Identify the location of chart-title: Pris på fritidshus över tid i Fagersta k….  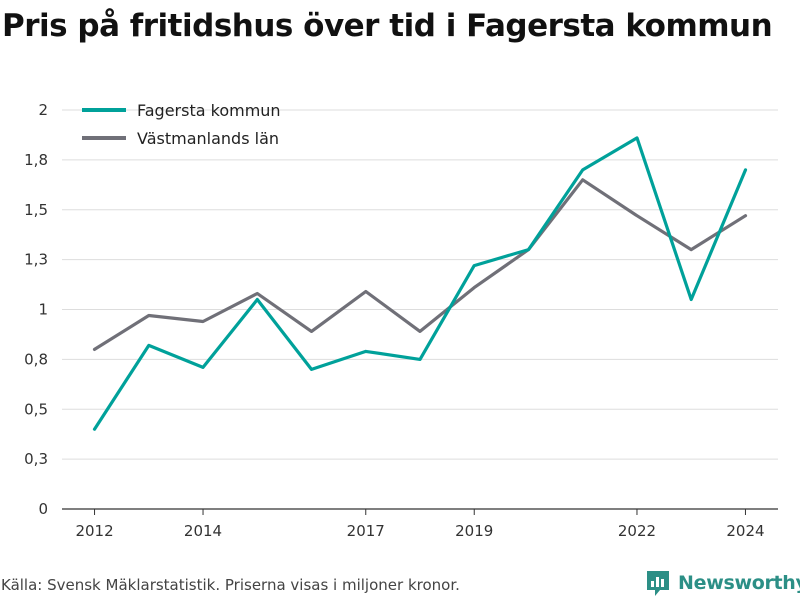
(387, 26).